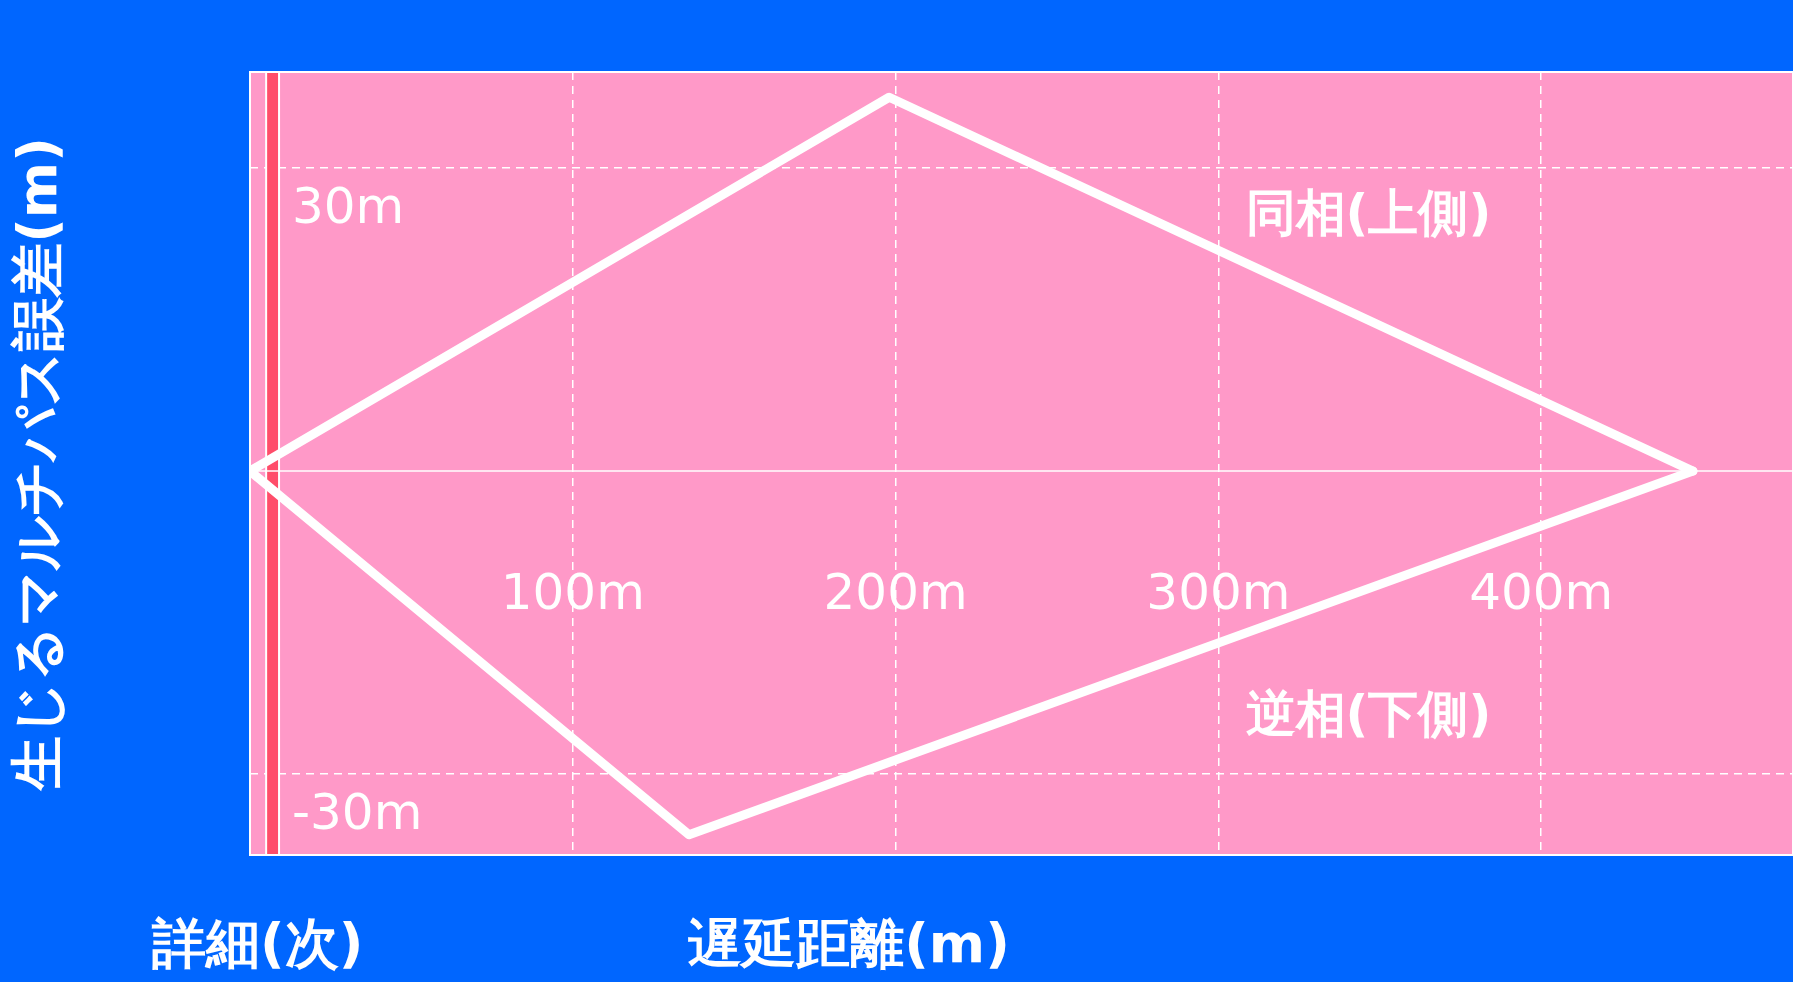 The height and width of the screenshot is (982, 1793). Describe the element at coordinates (848, 944) in the screenshot. I see `x-axis-title: 遅延距離(m)` at that location.